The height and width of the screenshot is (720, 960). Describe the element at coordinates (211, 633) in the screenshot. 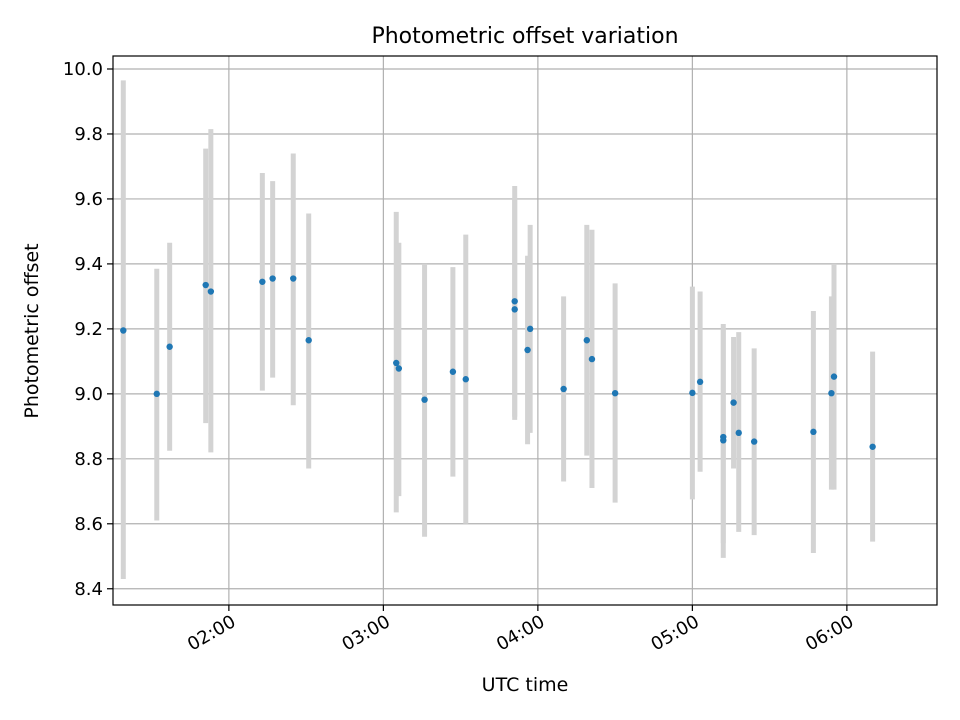

I see `x-tick-label: 02:00` at that location.